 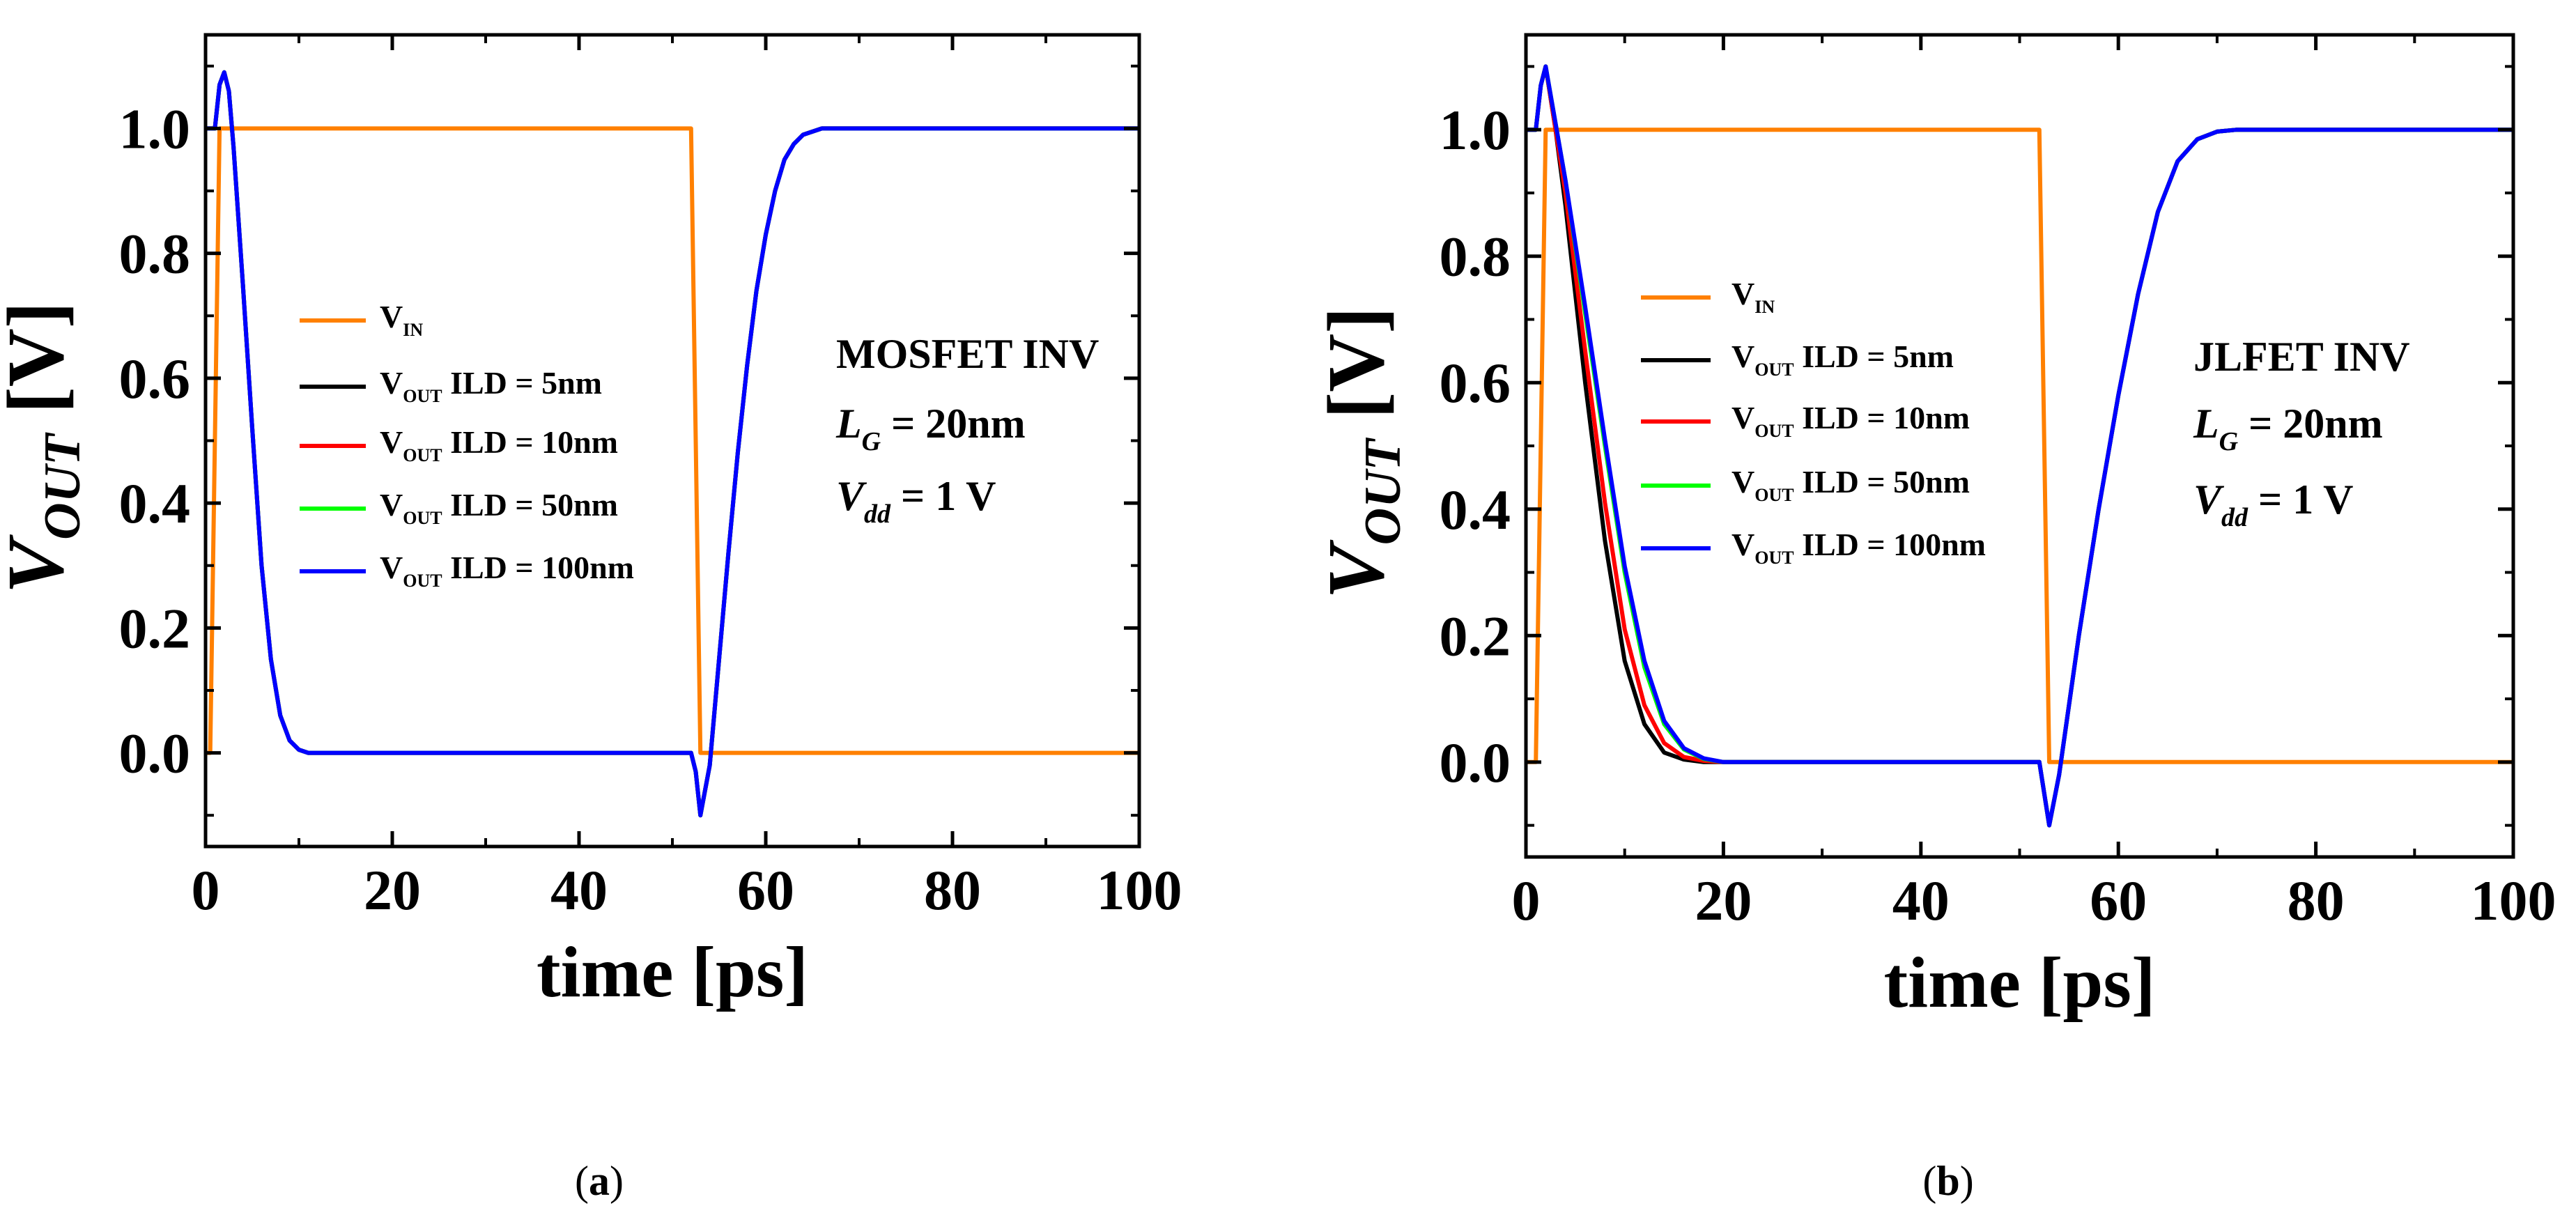 What do you see at coordinates (2209, 500) in the screenshot?
I see `annotation-main: V` at bounding box center [2209, 500].